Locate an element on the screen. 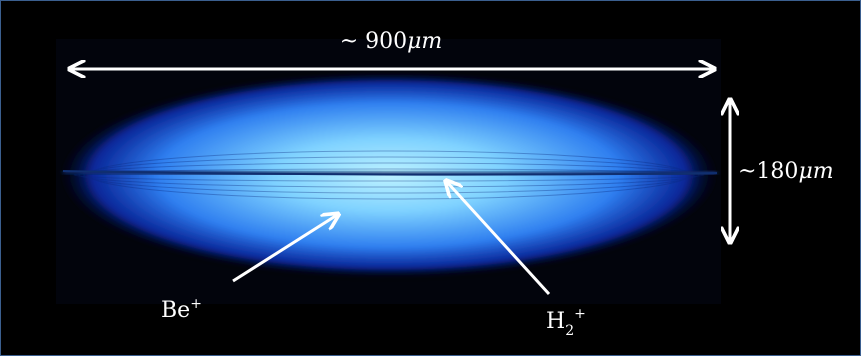 This screenshot has width=861, height=356. h2-ion-label: H2+ is located at coordinates (566, 322).